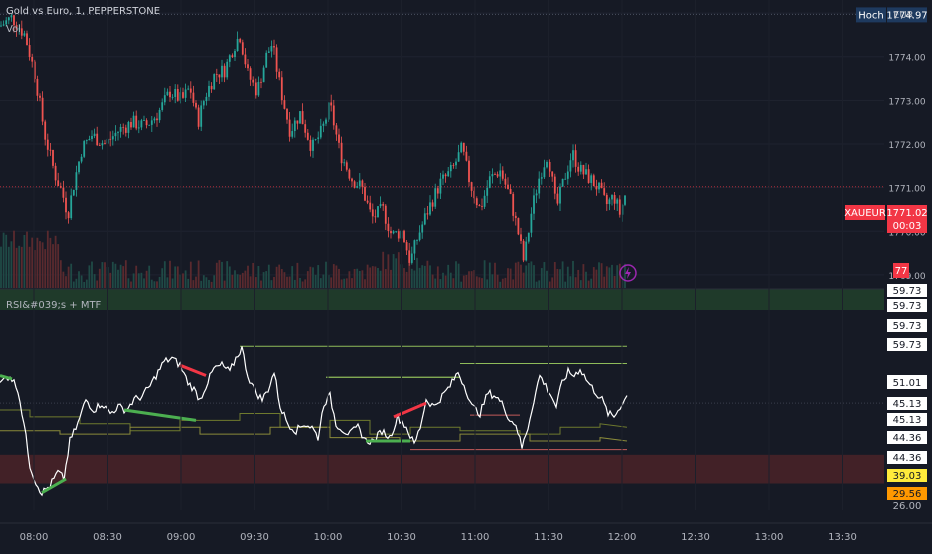 This screenshot has width=932, height=554. I want to click on rsi-tick-label: 44.36, so click(907, 458).